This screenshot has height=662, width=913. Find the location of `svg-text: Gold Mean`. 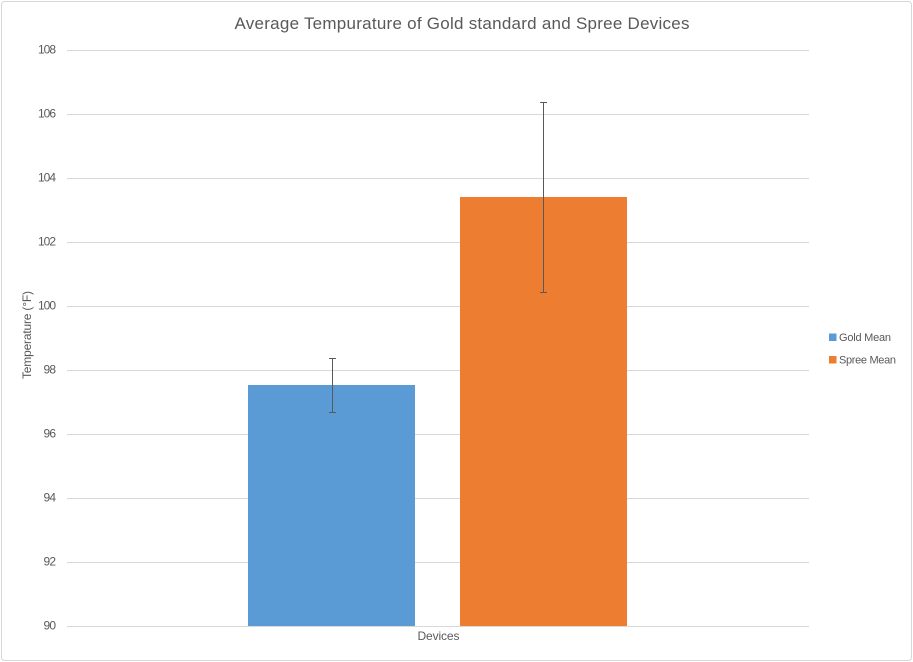

svg-text: Gold Mean is located at coordinates (865, 338).